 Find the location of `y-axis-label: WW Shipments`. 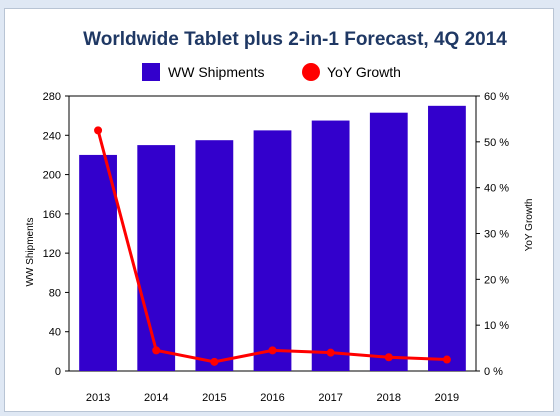

y-axis-label: WW Shipments is located at coordinates (30, 252).